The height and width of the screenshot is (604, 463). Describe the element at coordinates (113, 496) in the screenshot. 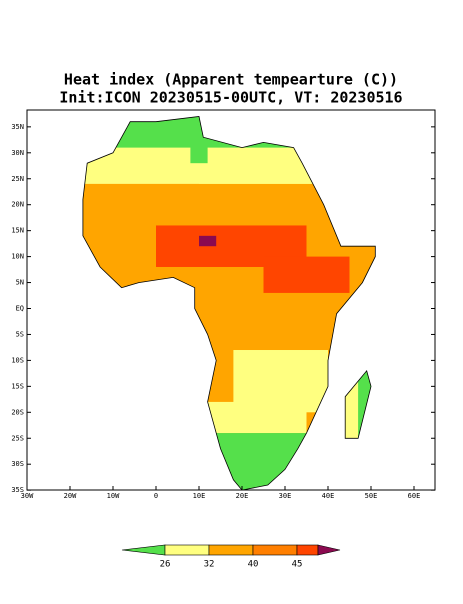

I see `lon-label: 10W` at that location.